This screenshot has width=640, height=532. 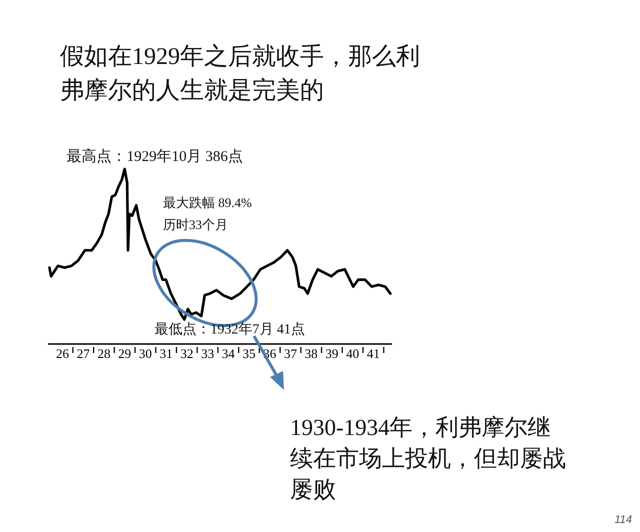 What do you see at coordinates (331, 353) in the screenshot?
I see `x-tick-label: 39` at bounding box center [331, 353].